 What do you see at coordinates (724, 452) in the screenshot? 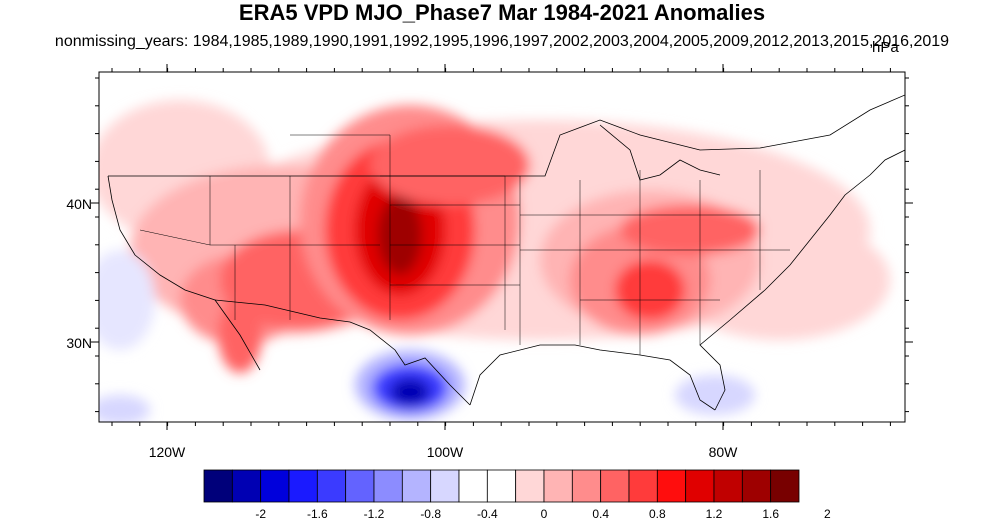
I see `lon-label-80w: 80W` at bounding box center [724, 452].